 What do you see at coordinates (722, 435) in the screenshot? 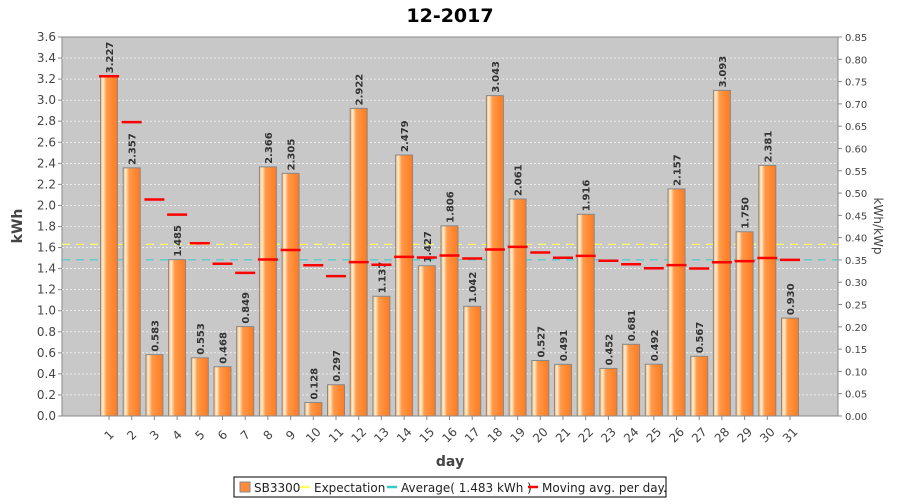
I see `x-tick-label: 28` at bounding box center [722, 435].